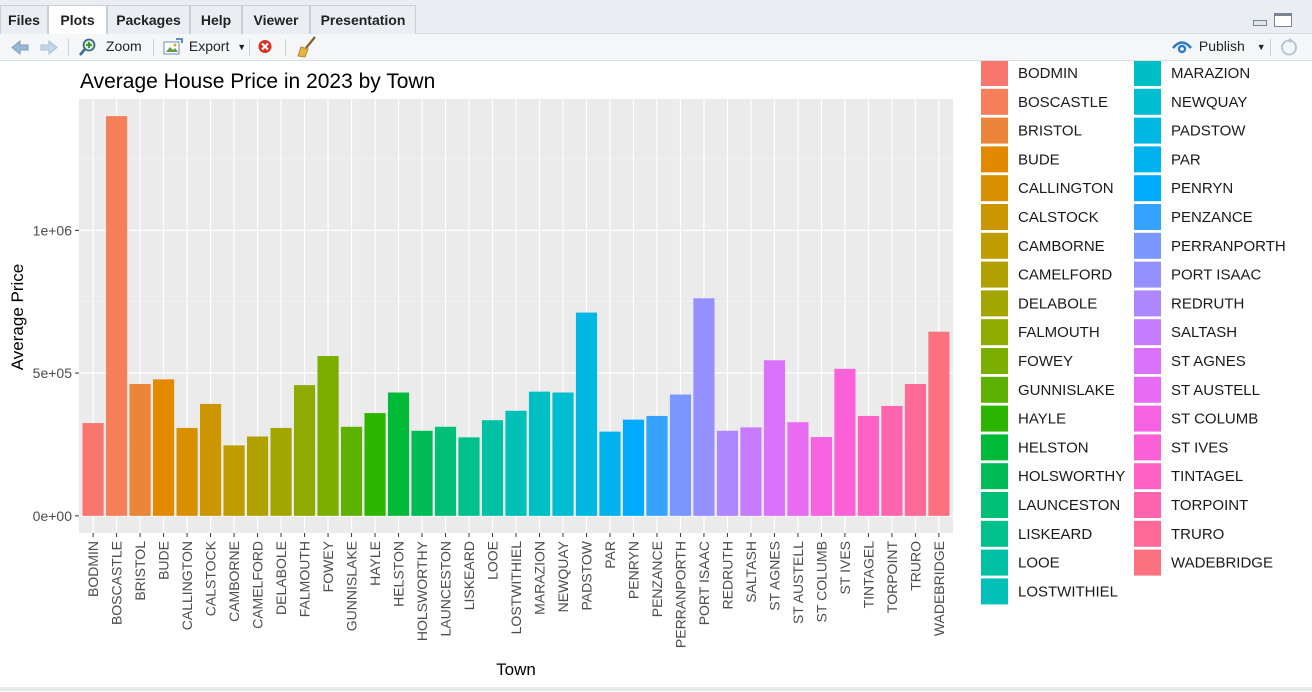 The width and height of the screenshot is (1312, 692). What do you see at coordinates (915, 449) in the screenshot?
I see `bar-truro` at bounding box center [915, 449].